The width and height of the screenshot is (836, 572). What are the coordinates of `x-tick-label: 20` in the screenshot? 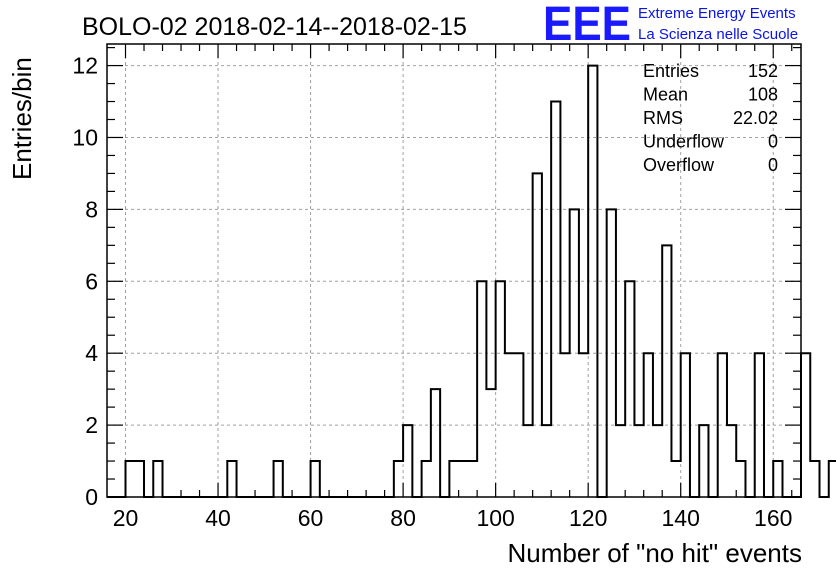 It's located at (126, 518).